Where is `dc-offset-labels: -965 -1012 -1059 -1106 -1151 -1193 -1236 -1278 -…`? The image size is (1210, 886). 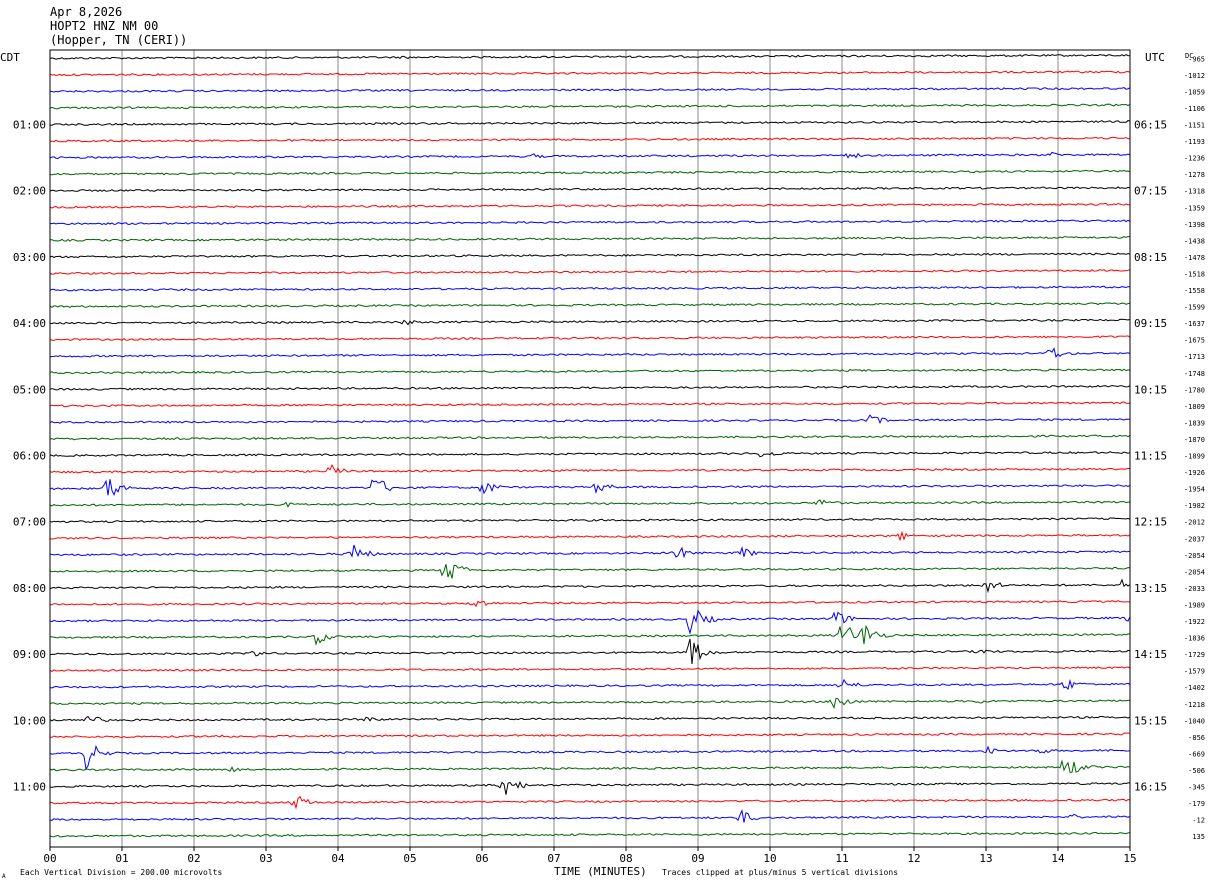 dc-offset-labels: -965 -1012 -1059 -1106 -1151 -1193 -1236 -1278 -… is located at coordinates (1194, 448).